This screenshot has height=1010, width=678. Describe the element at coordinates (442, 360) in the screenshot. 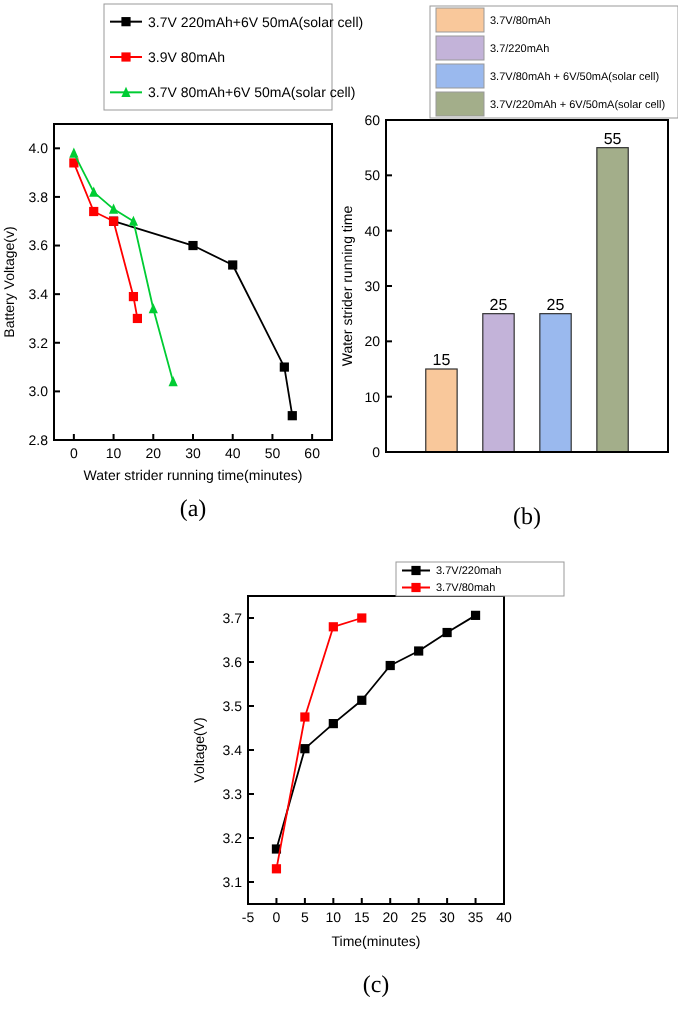

I see `data-label: 15` at that location.